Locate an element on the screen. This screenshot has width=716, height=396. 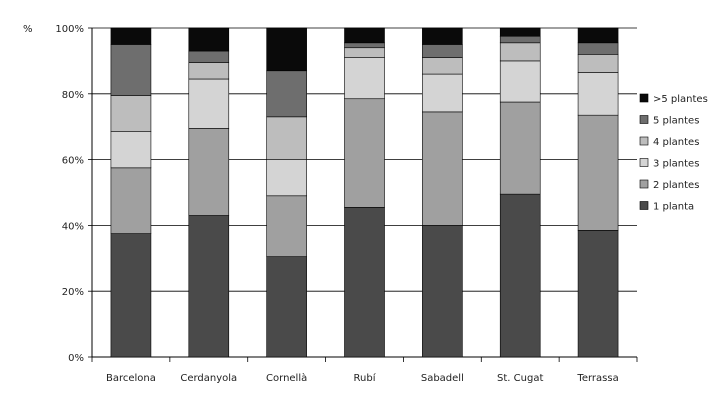
legend-label: >5 plantes is located at coordinates (680, 99).